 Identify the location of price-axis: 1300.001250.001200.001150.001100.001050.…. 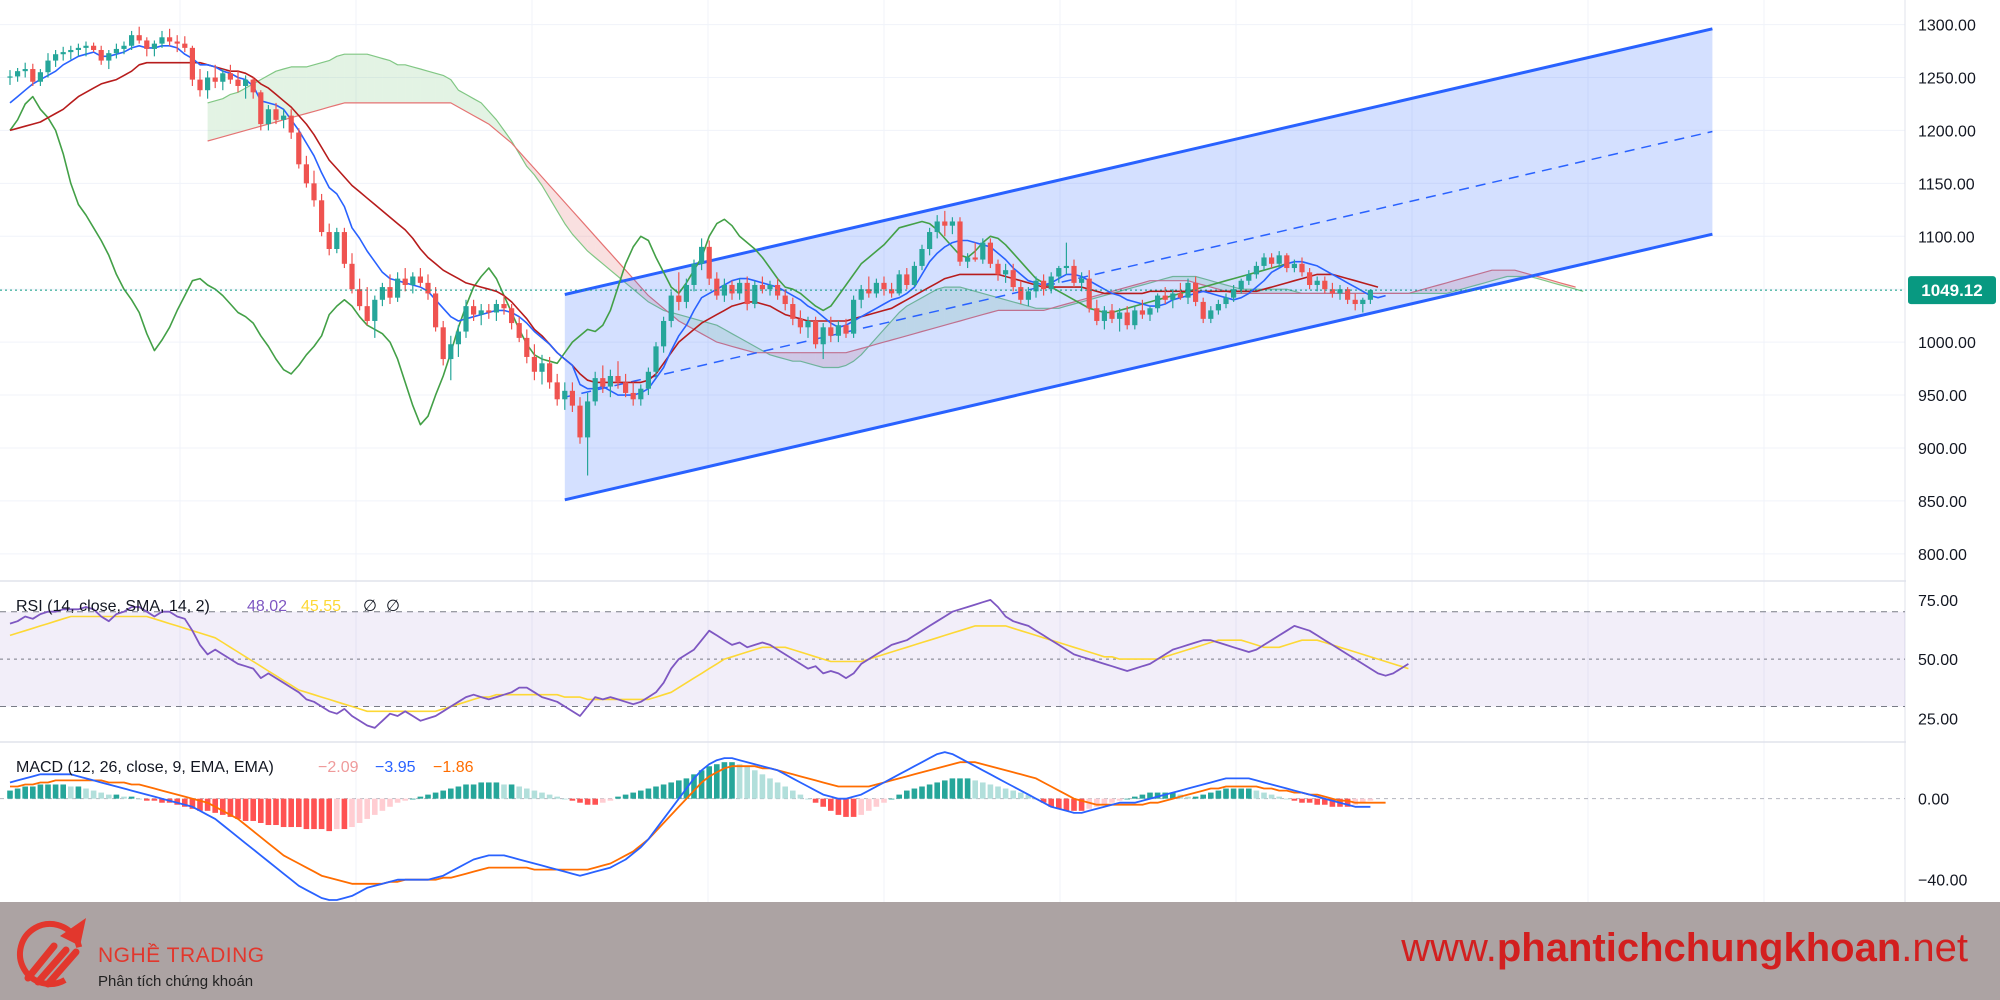
(1953, 451).